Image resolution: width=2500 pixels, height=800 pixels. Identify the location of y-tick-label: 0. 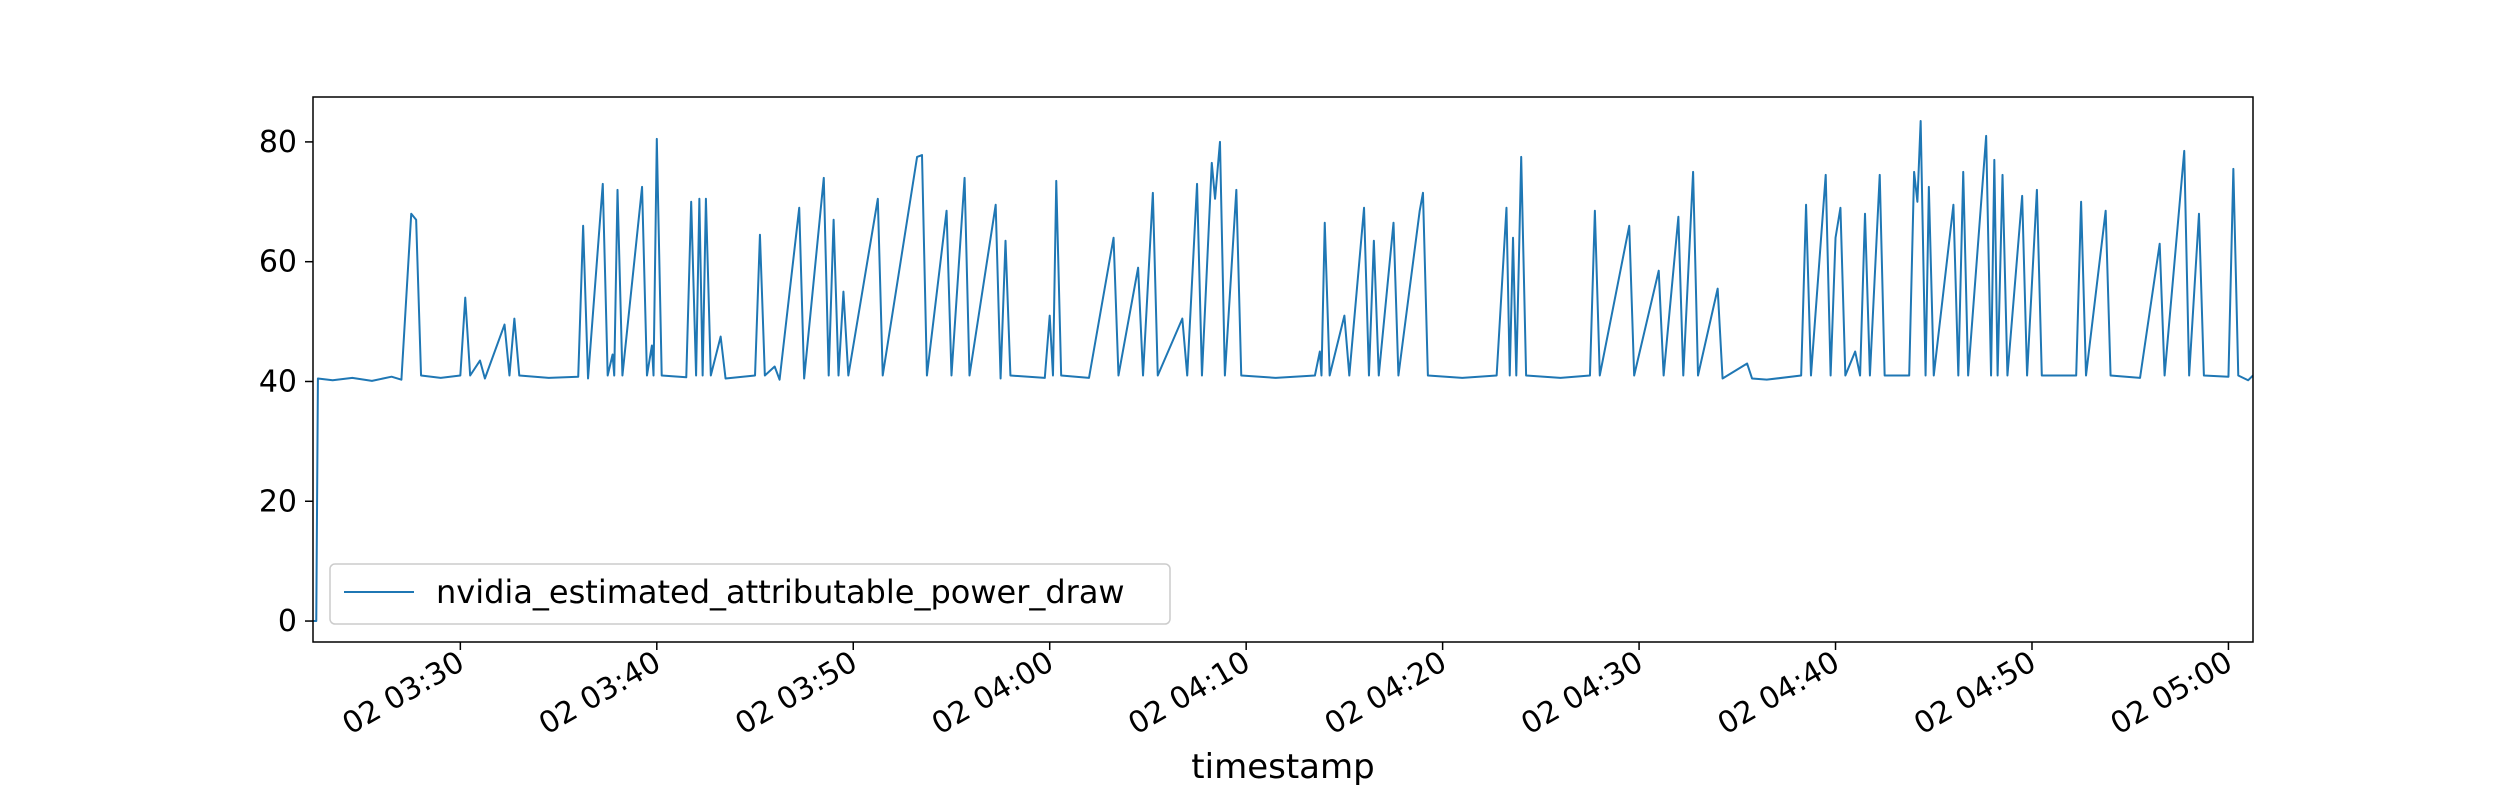
(287, 621).